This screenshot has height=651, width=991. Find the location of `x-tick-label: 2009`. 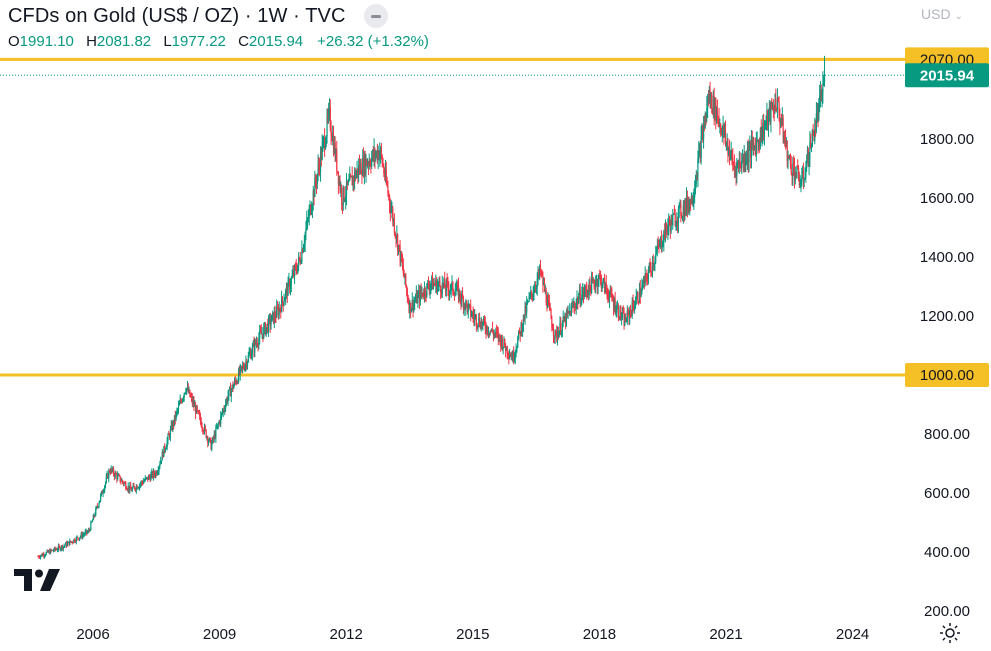

x-tick-label: 2009 is located at coordinates (219, 634).